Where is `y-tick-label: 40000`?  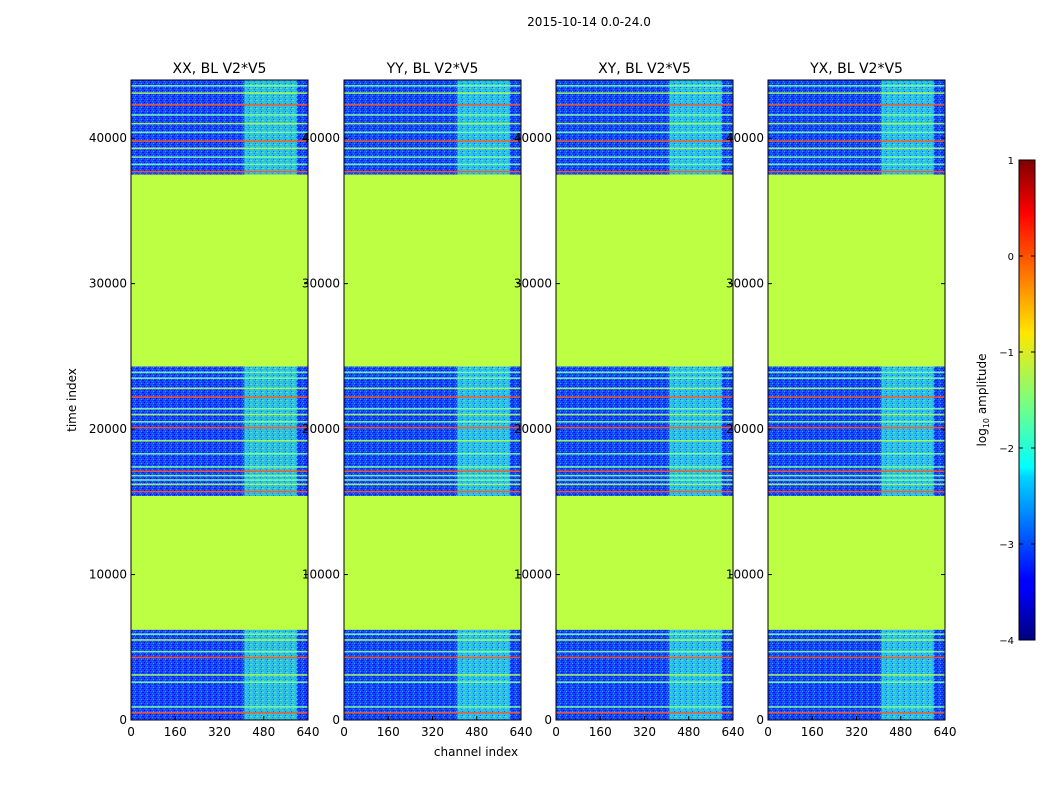
y-tick-label: 40000 is located at coordinates (533, 138).